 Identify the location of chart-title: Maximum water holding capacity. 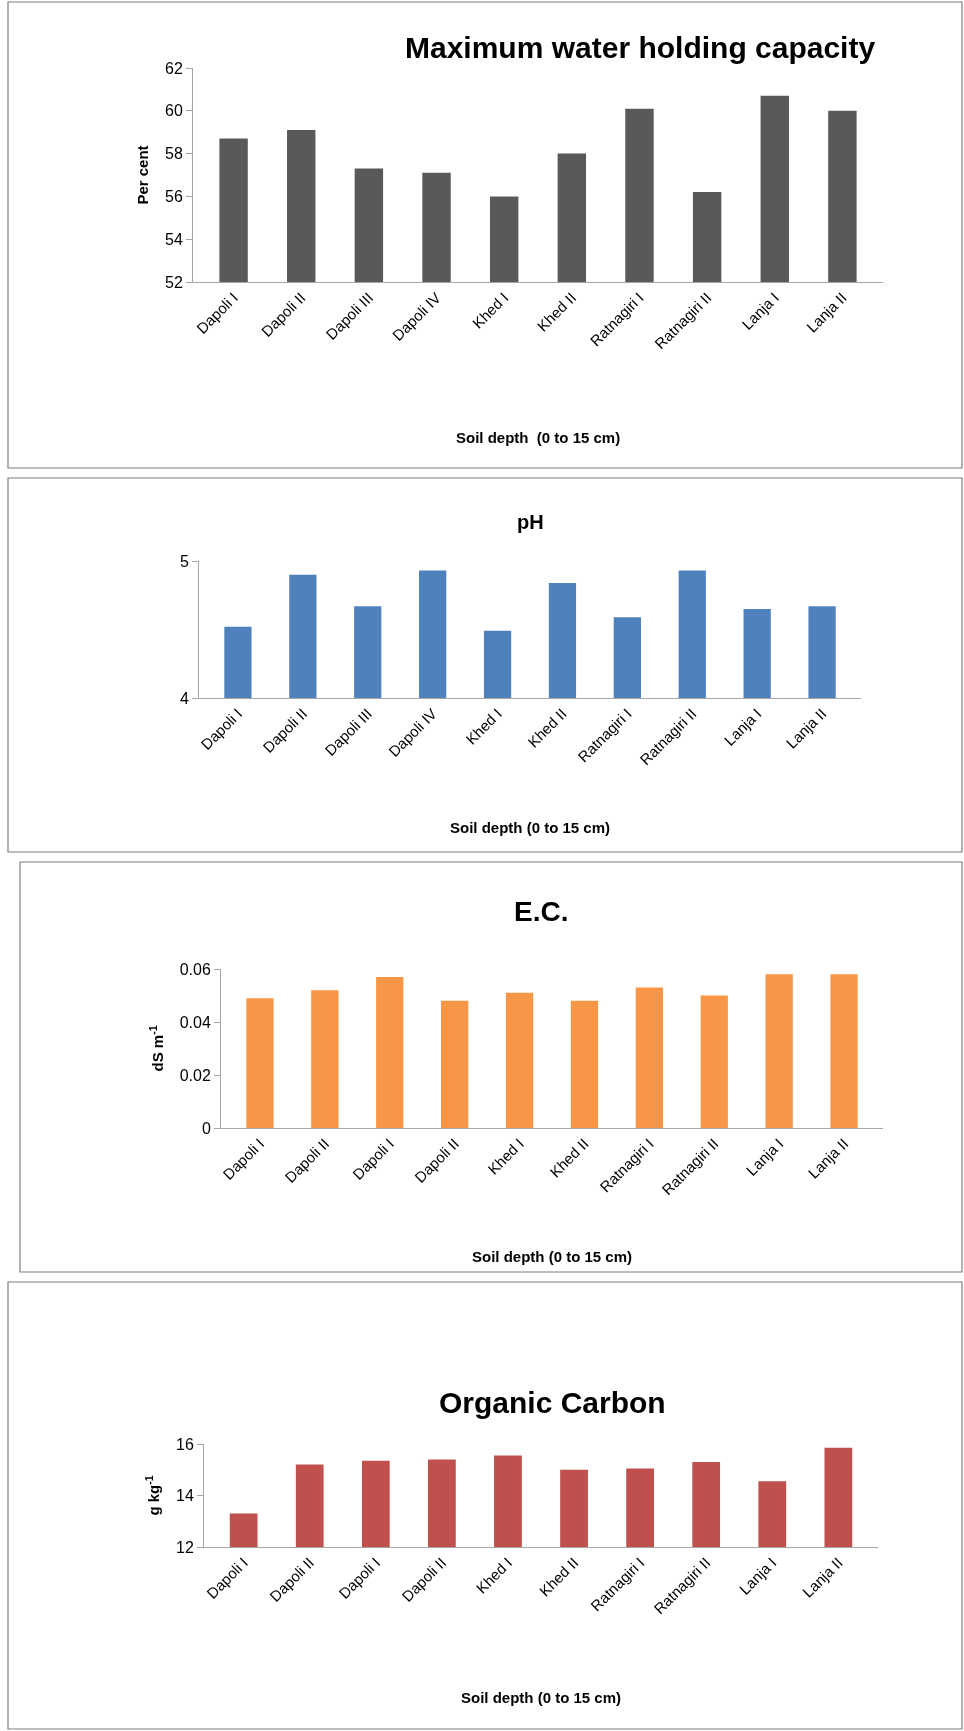
(640, 47).